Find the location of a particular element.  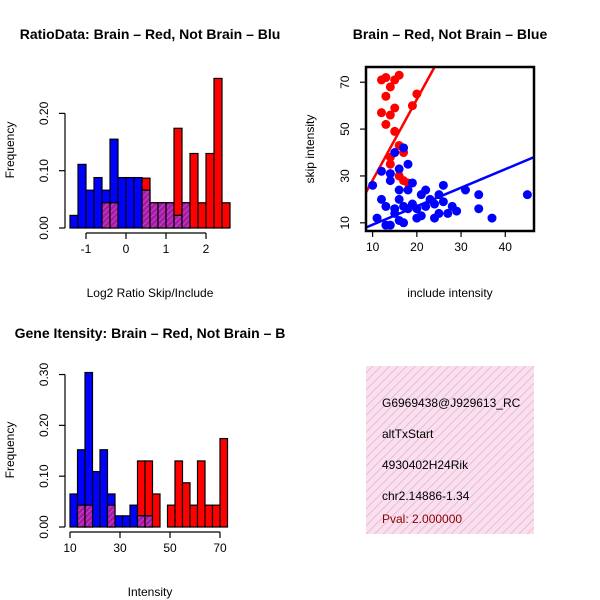

info-gene-symbol: 4930402H24Rik is located at coordinates (425, 465).